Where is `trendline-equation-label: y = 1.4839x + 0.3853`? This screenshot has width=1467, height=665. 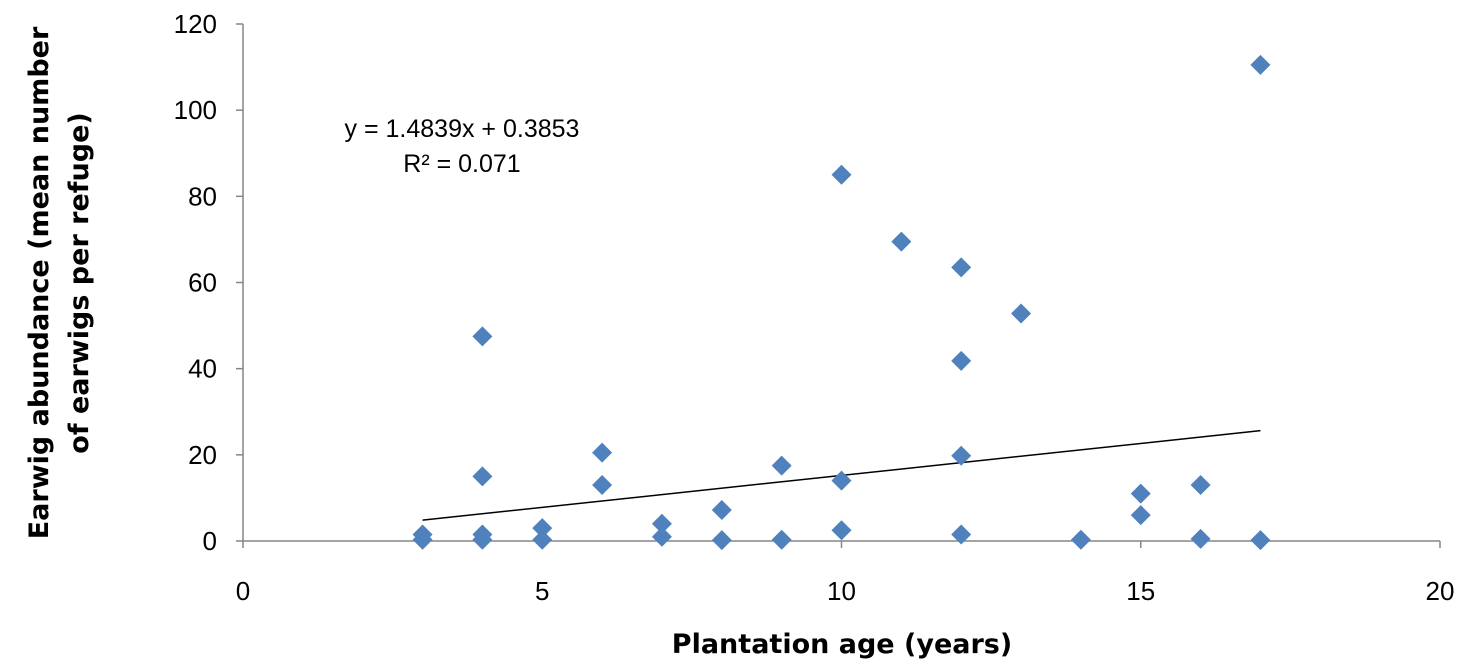 trendline-equation-label: y = 1.4839x + 0.3853 is located at coordinates (462, 129).